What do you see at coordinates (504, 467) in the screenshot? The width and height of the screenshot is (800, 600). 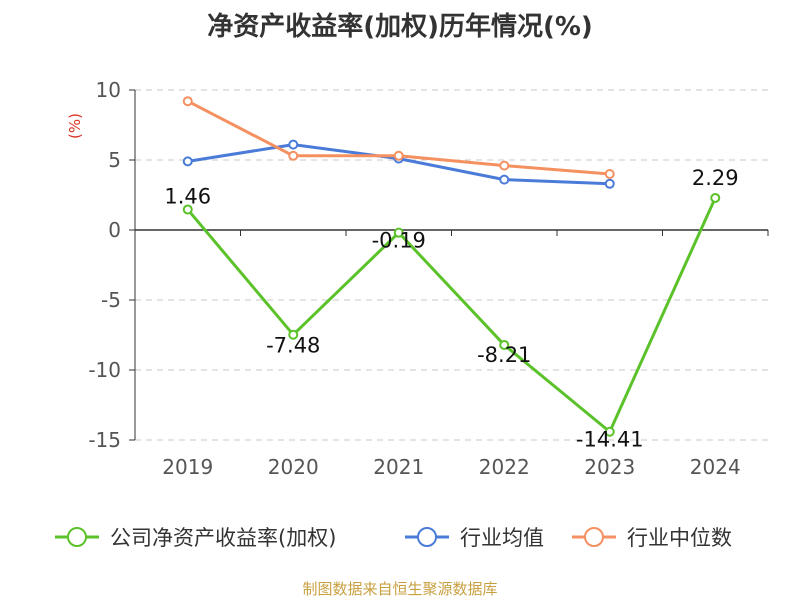 I see `x-tick-label: 2022` at bounding box center [504, 467].